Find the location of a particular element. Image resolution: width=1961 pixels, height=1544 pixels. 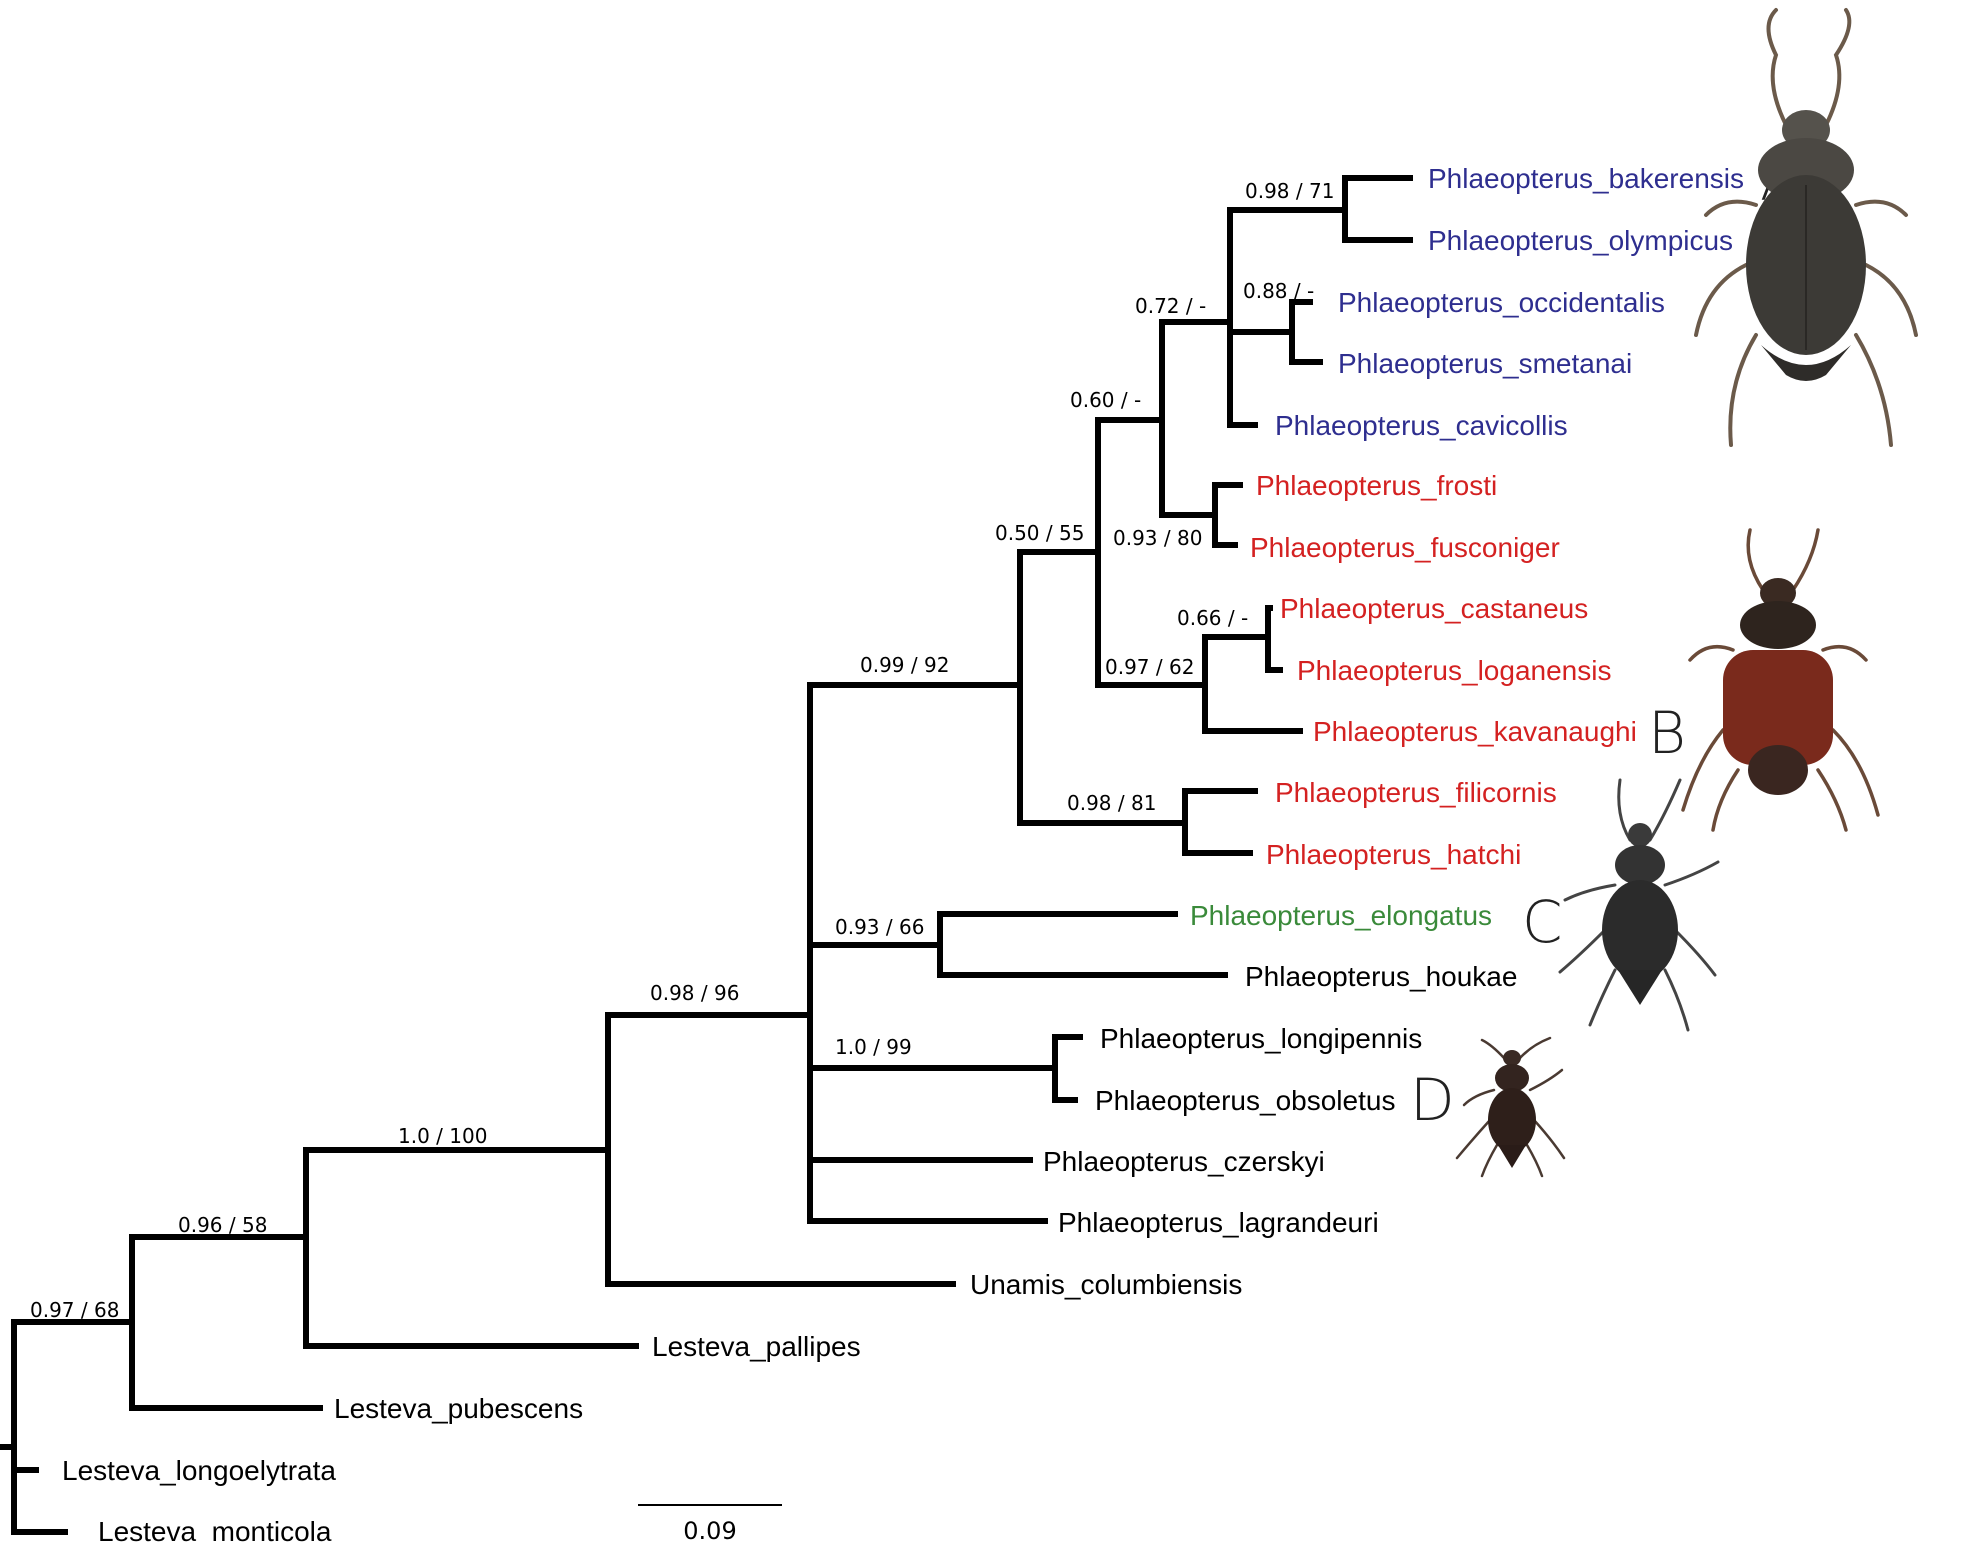

panel-label-c: C is located at coordinates (1542, 922).